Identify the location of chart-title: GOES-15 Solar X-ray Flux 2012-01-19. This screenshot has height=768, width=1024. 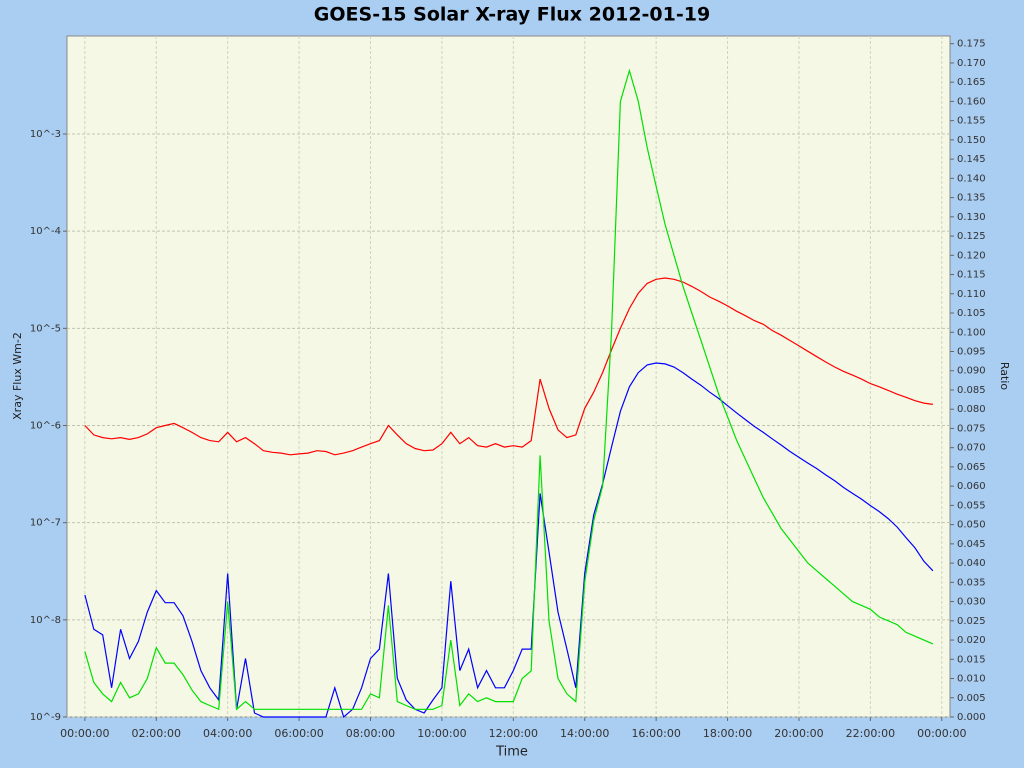
(512, 15).